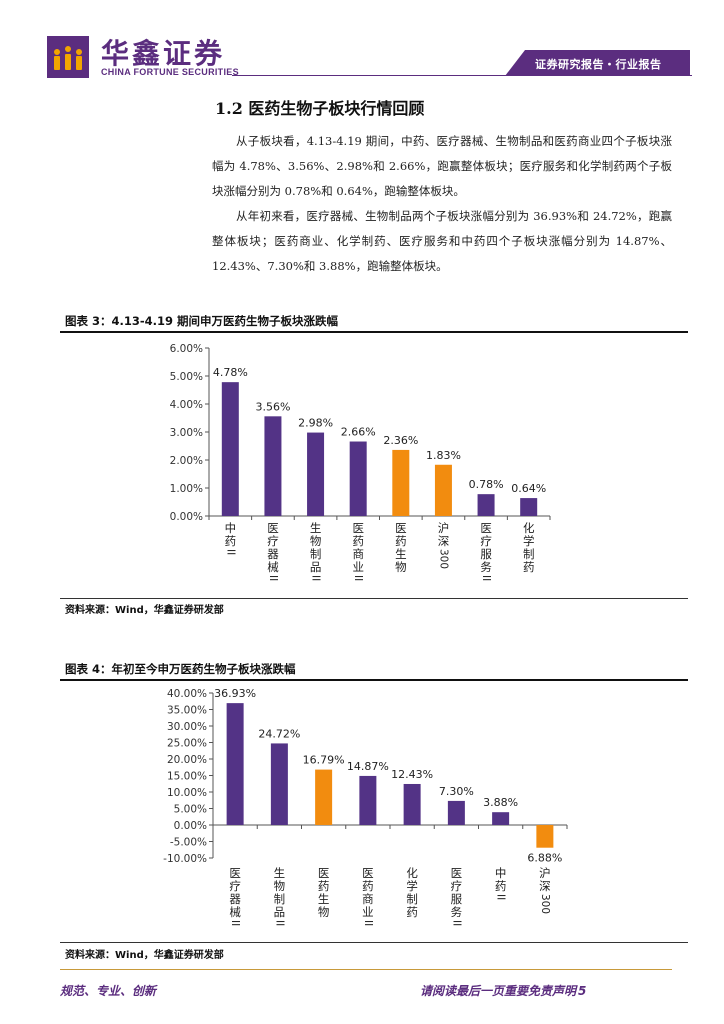 The image size is (724, 1024). Describe the element at coordinates (280, 912) in the screenshot. I see `category-label-part: 品` at that location.